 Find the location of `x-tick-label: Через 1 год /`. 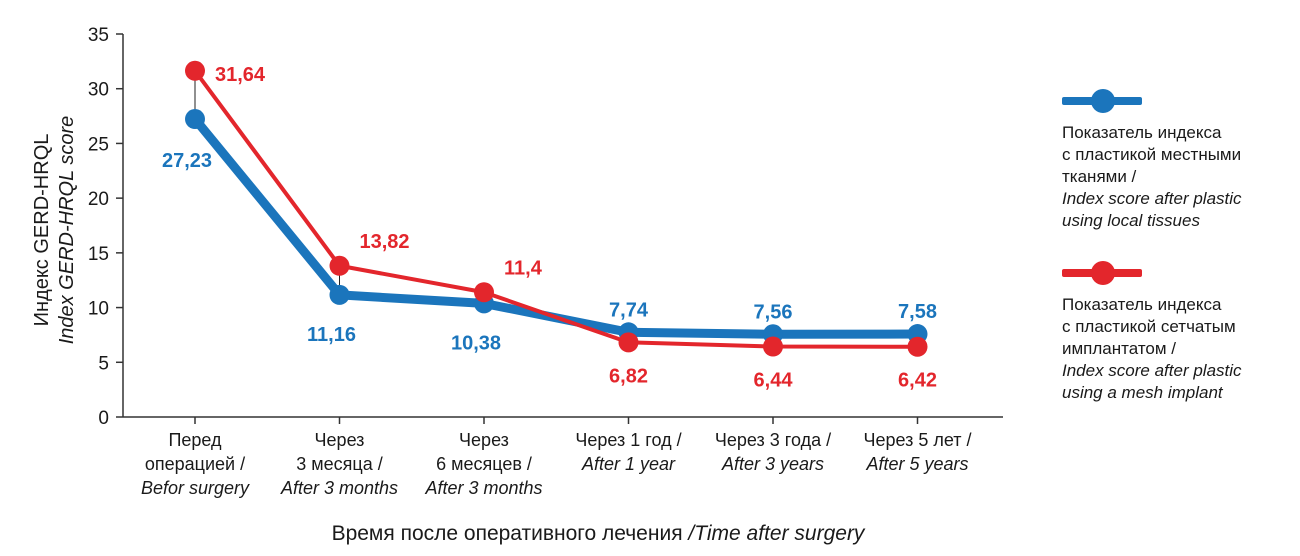

x-tick-label: Через 1 год / is located at coordinates (628, 440).